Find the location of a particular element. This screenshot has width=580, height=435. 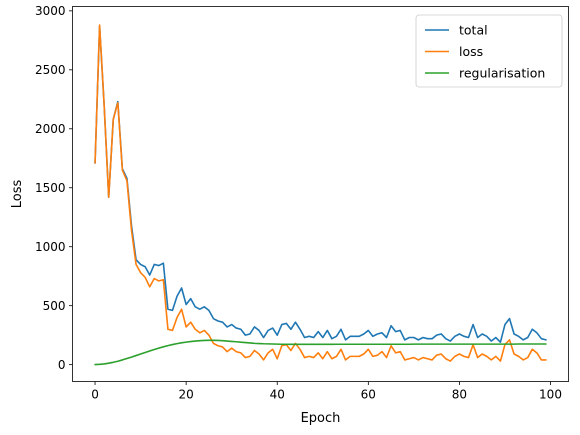

x-tick-label: 40 is located at coordinates (277, 395).